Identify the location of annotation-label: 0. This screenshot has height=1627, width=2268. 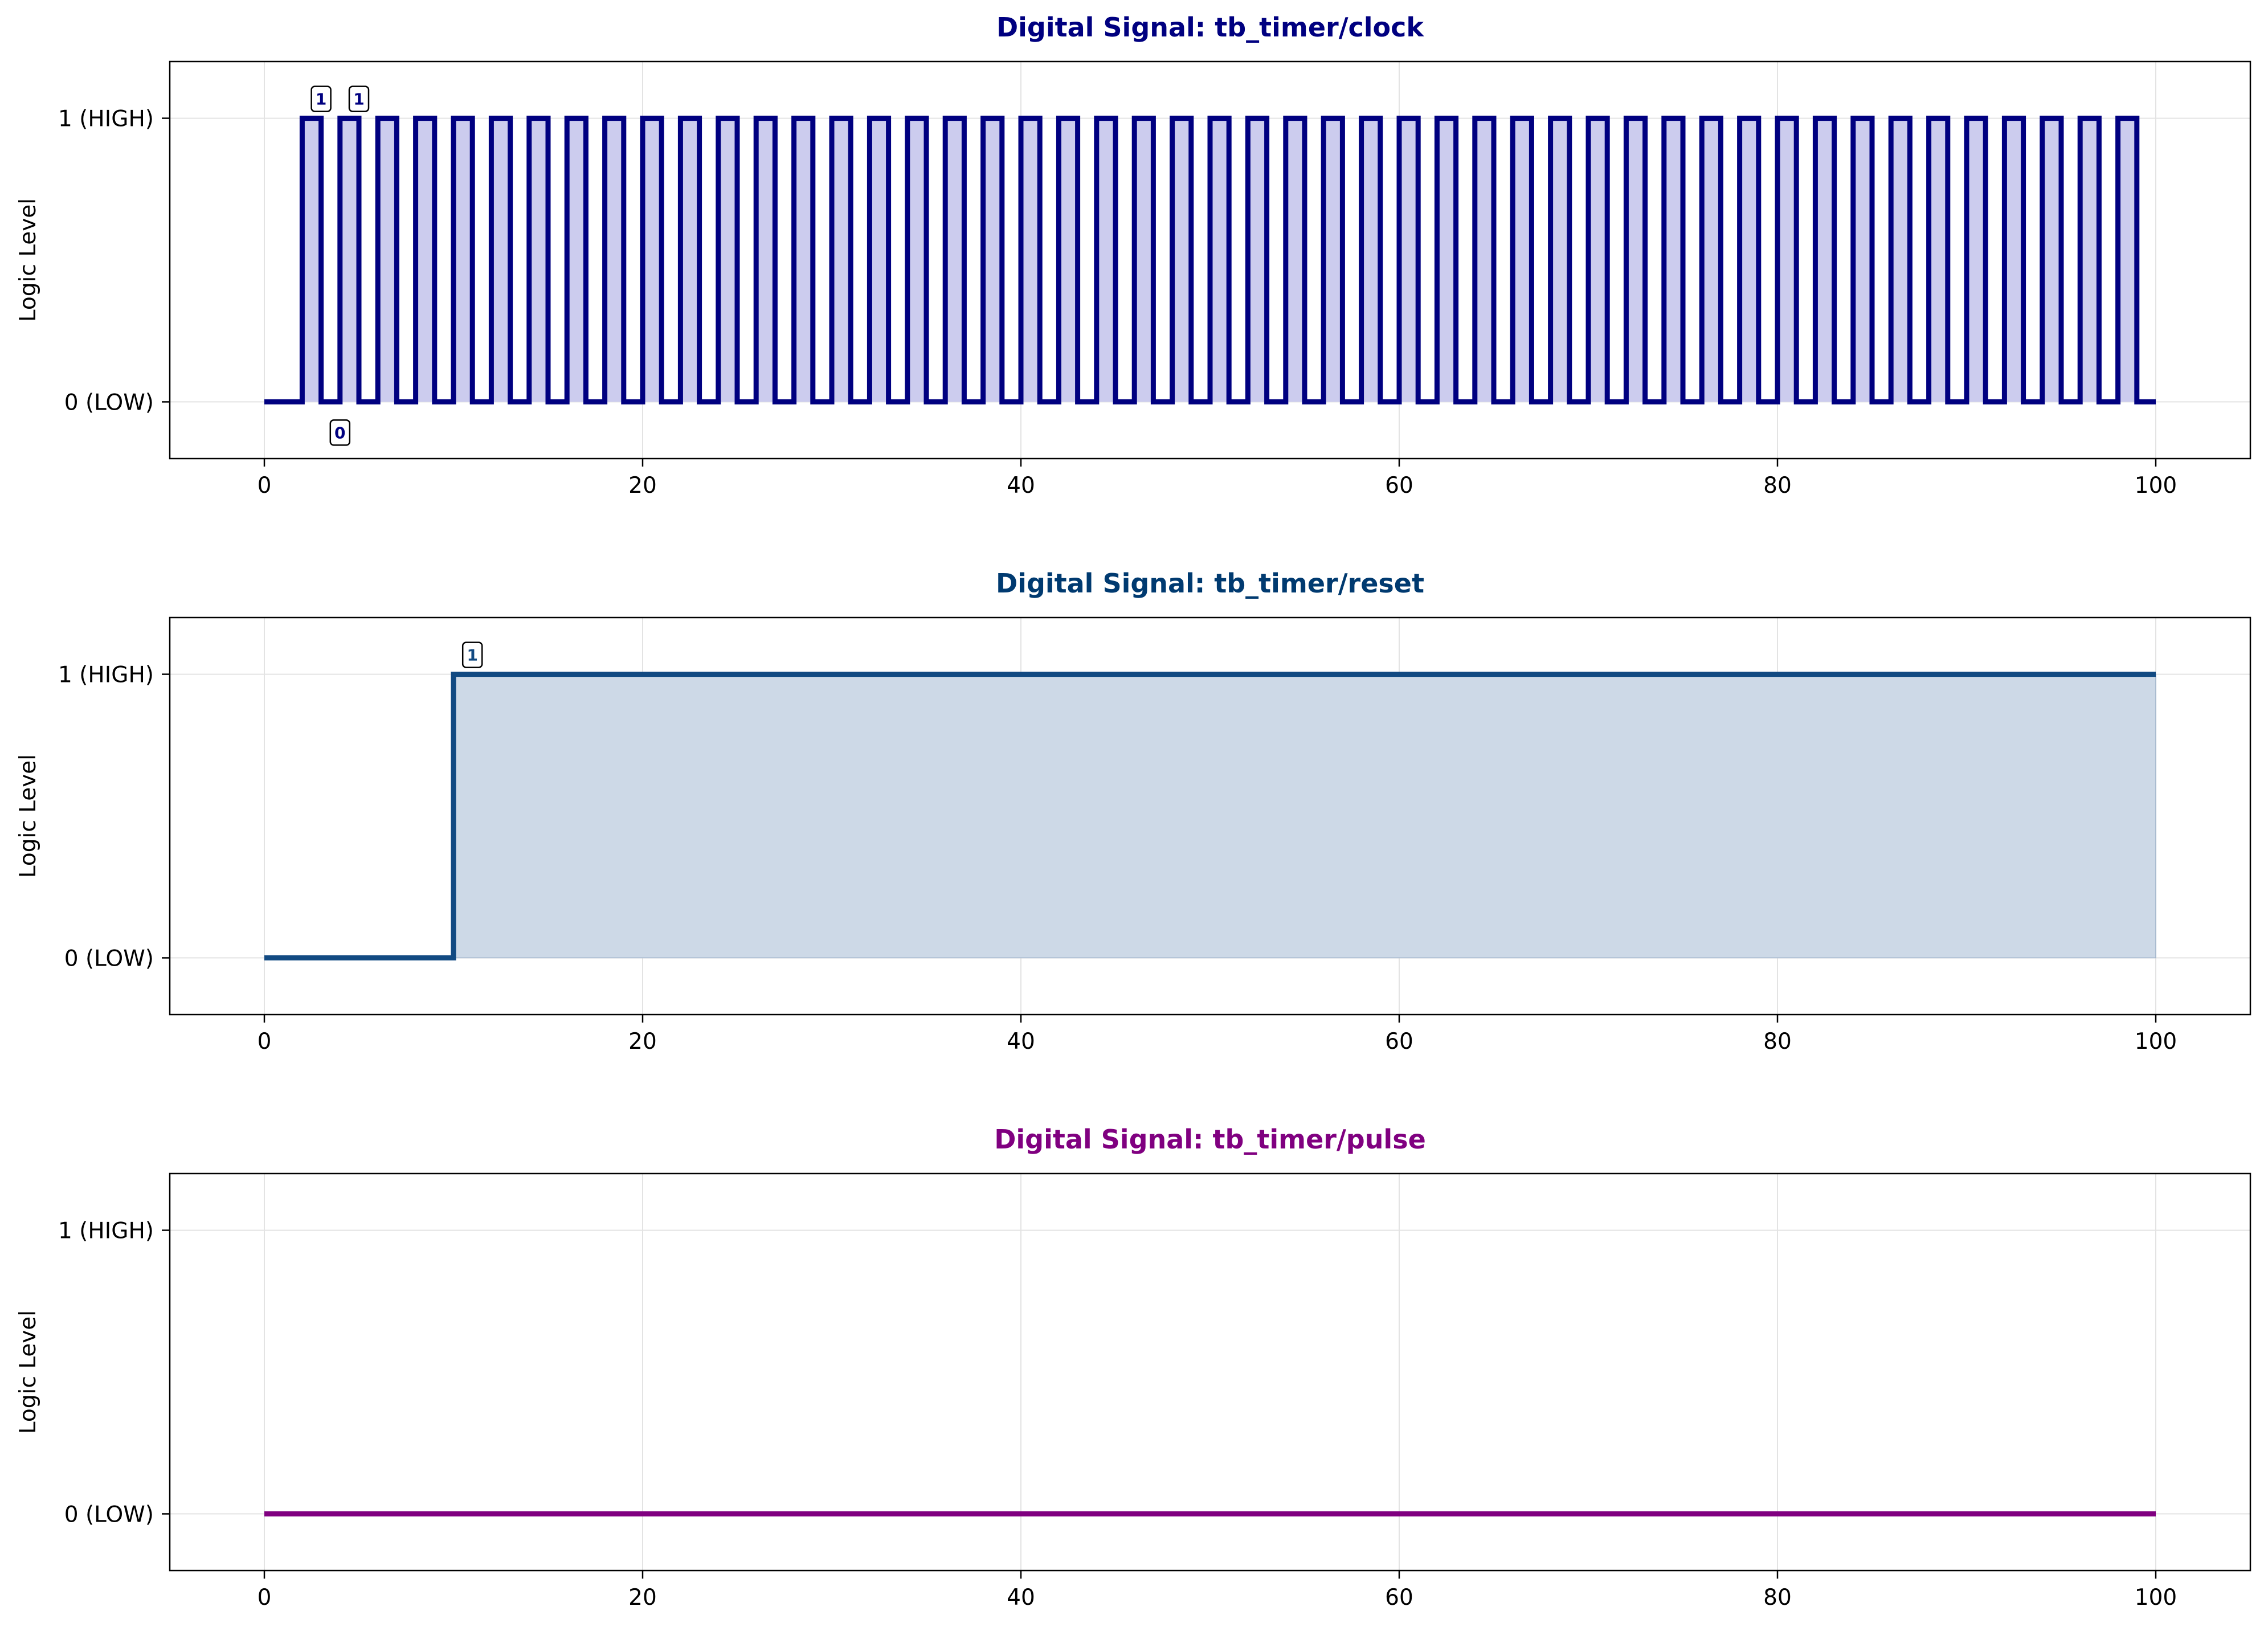
(339, 432).